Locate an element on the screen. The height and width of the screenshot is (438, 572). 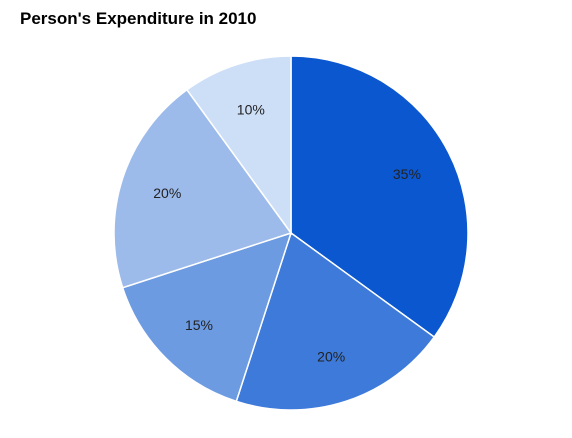
pie-slice-label-5: 10% is located at coordinates (251, 109).